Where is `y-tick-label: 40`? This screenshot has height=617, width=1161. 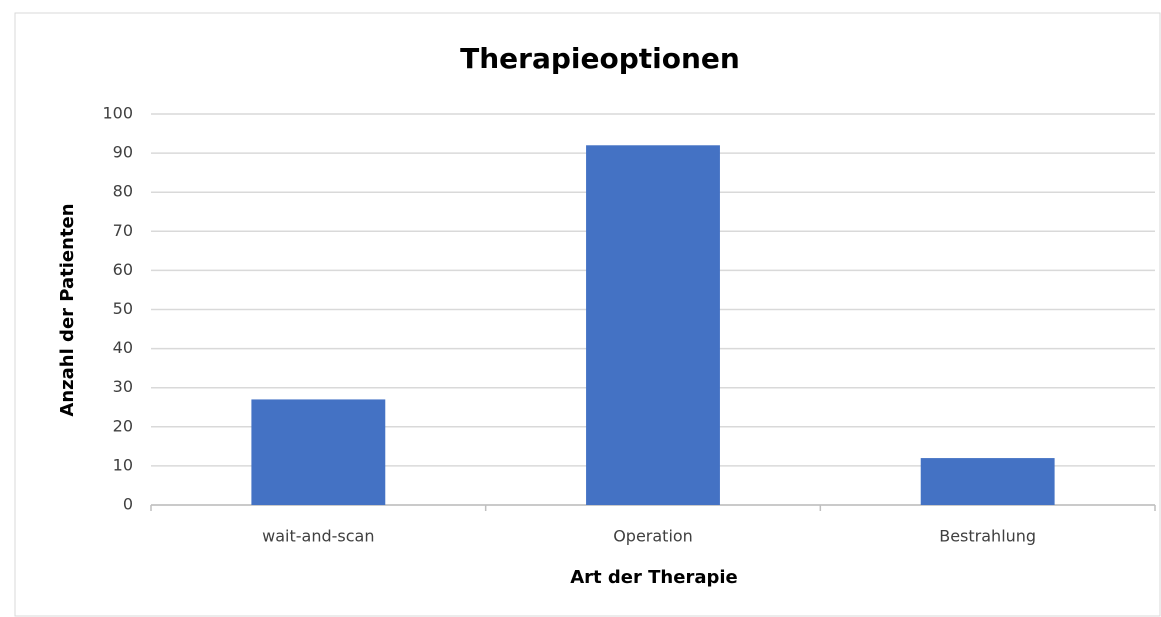 y-tick-label: 40 is located at coordinates (123, 347).